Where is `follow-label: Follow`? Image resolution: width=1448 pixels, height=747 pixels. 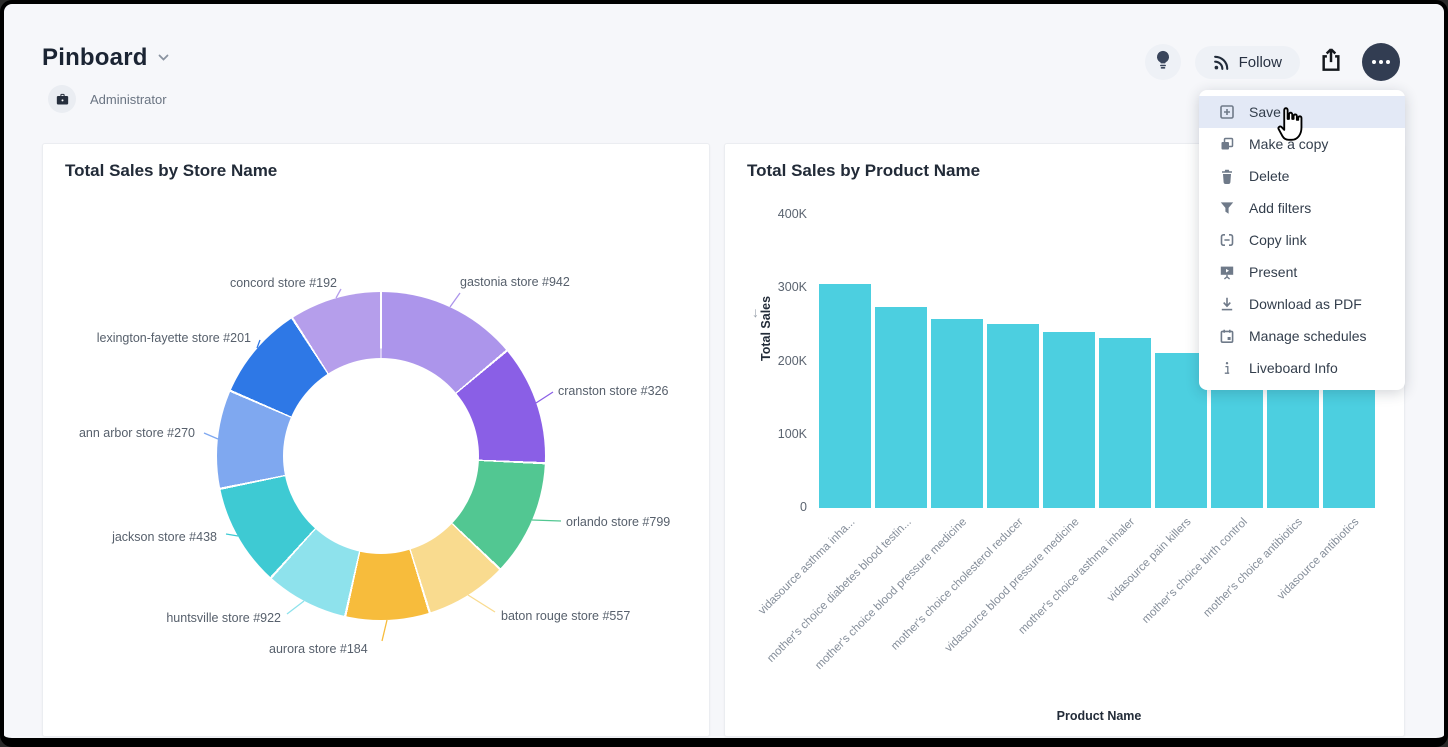
follow-label: Follow is located at coordinates (1260, 62).